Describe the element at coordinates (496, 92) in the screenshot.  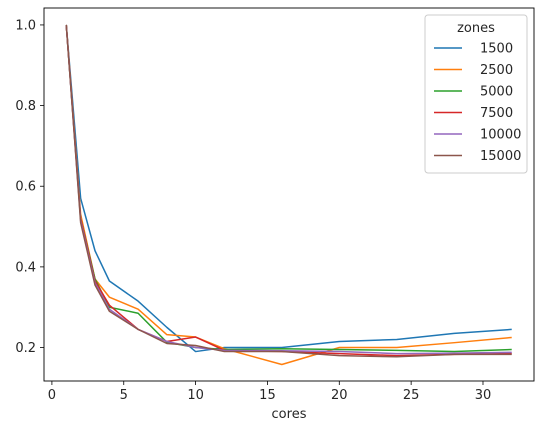
I see `legend-label-5000: 5000` at that location.